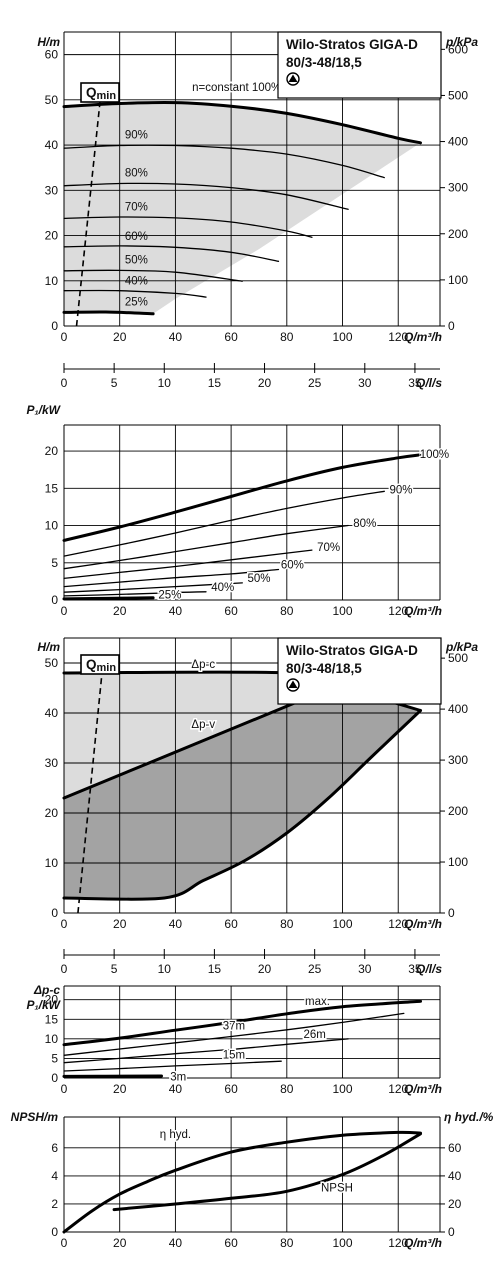  Describe the element at coordinates (43, 410) in the screenshot. I see `y-axis-label: P₁/kW` at that location.